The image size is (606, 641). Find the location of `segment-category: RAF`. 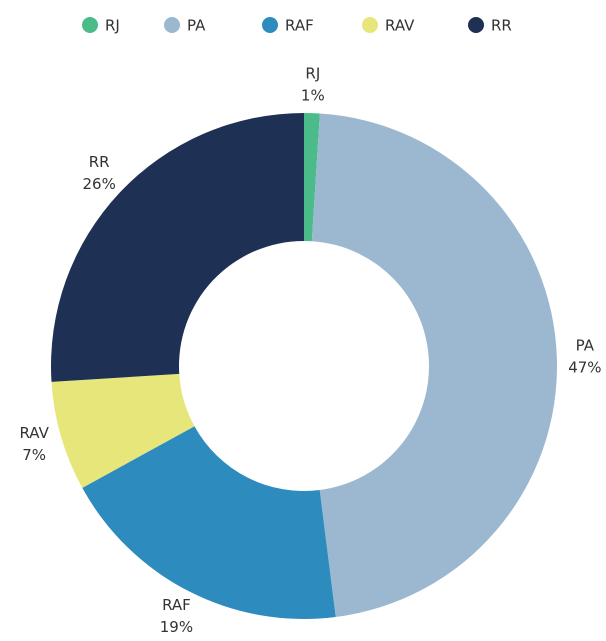

segment-category: RAF is located at coordinates (176, 605).